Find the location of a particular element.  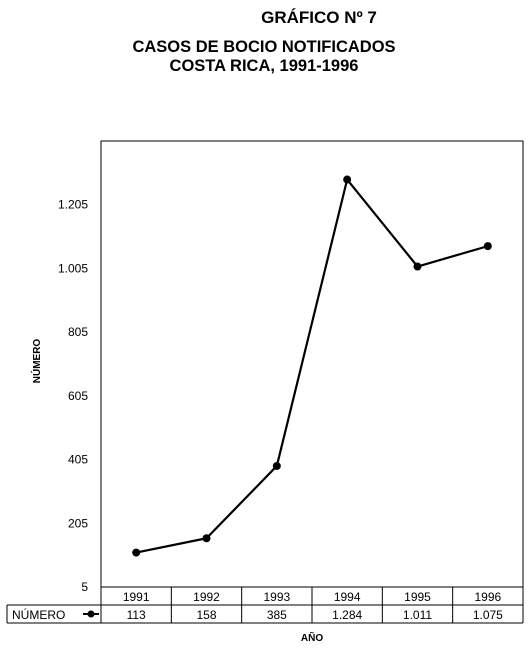

y-tick-label: 405 is located at coordinates (78, 460).